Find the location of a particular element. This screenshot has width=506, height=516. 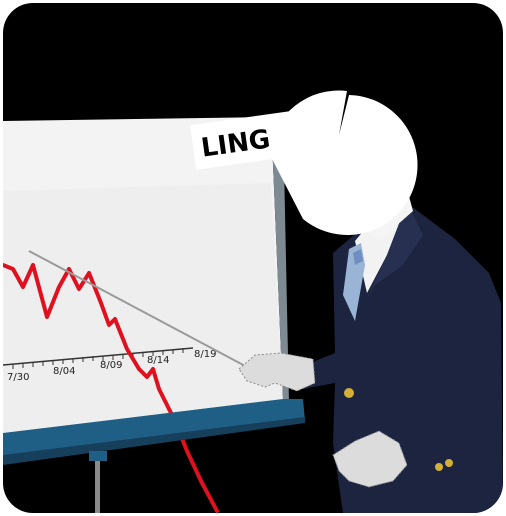

easel is located at coordinates (154, 456).